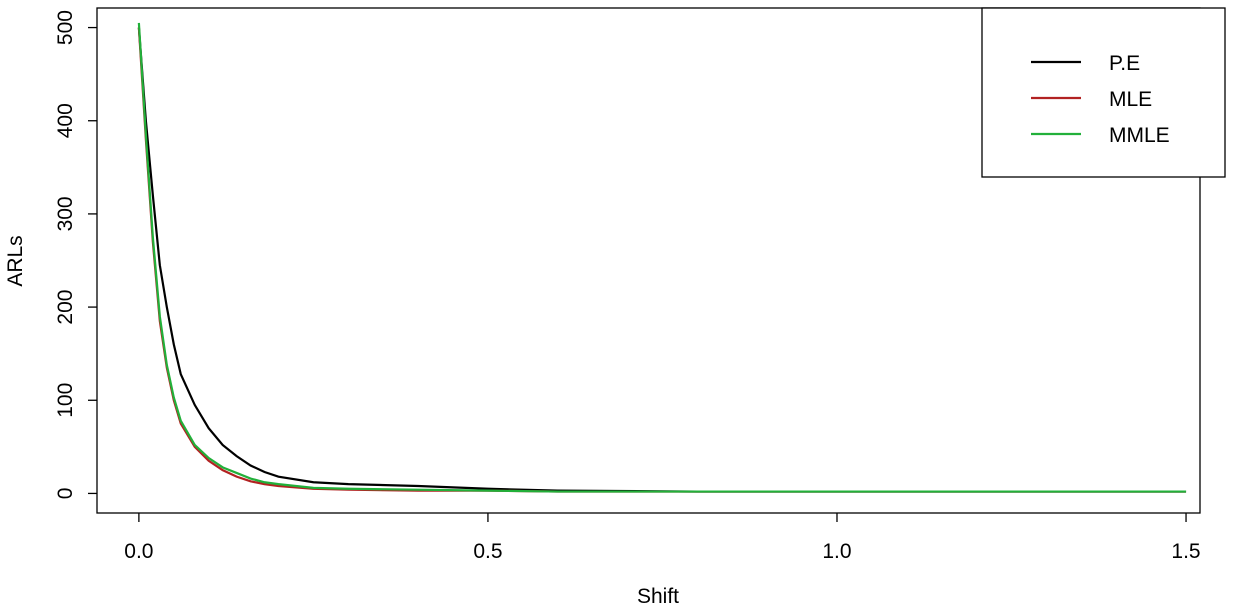 This screenshot has height=612, width=1233. What do you see at coordinates (15, 260) in the screenshot?
I see `y-axis-label: ARLs` at bounding box center [15, 260].